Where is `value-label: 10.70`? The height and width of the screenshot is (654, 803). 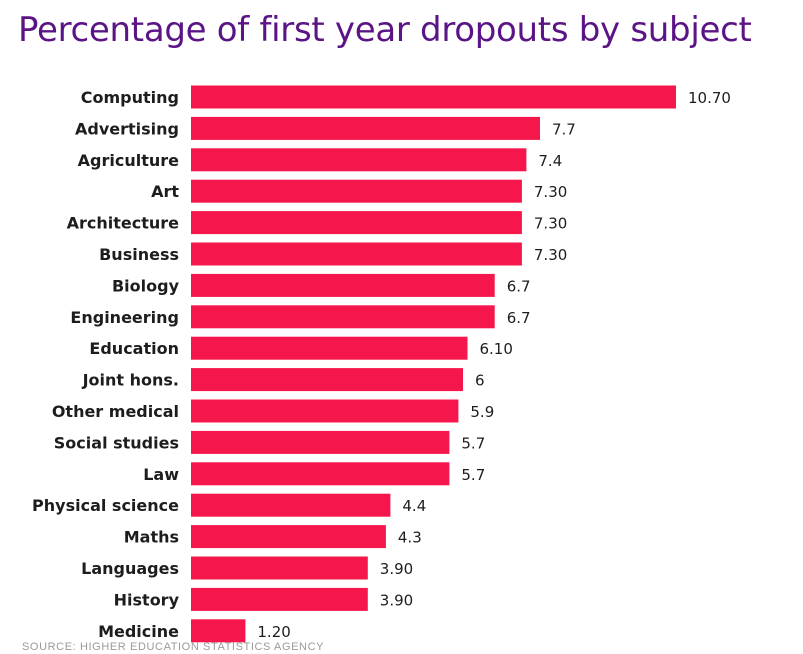
value-label: 10.70 is located at coordinates (709, 98).